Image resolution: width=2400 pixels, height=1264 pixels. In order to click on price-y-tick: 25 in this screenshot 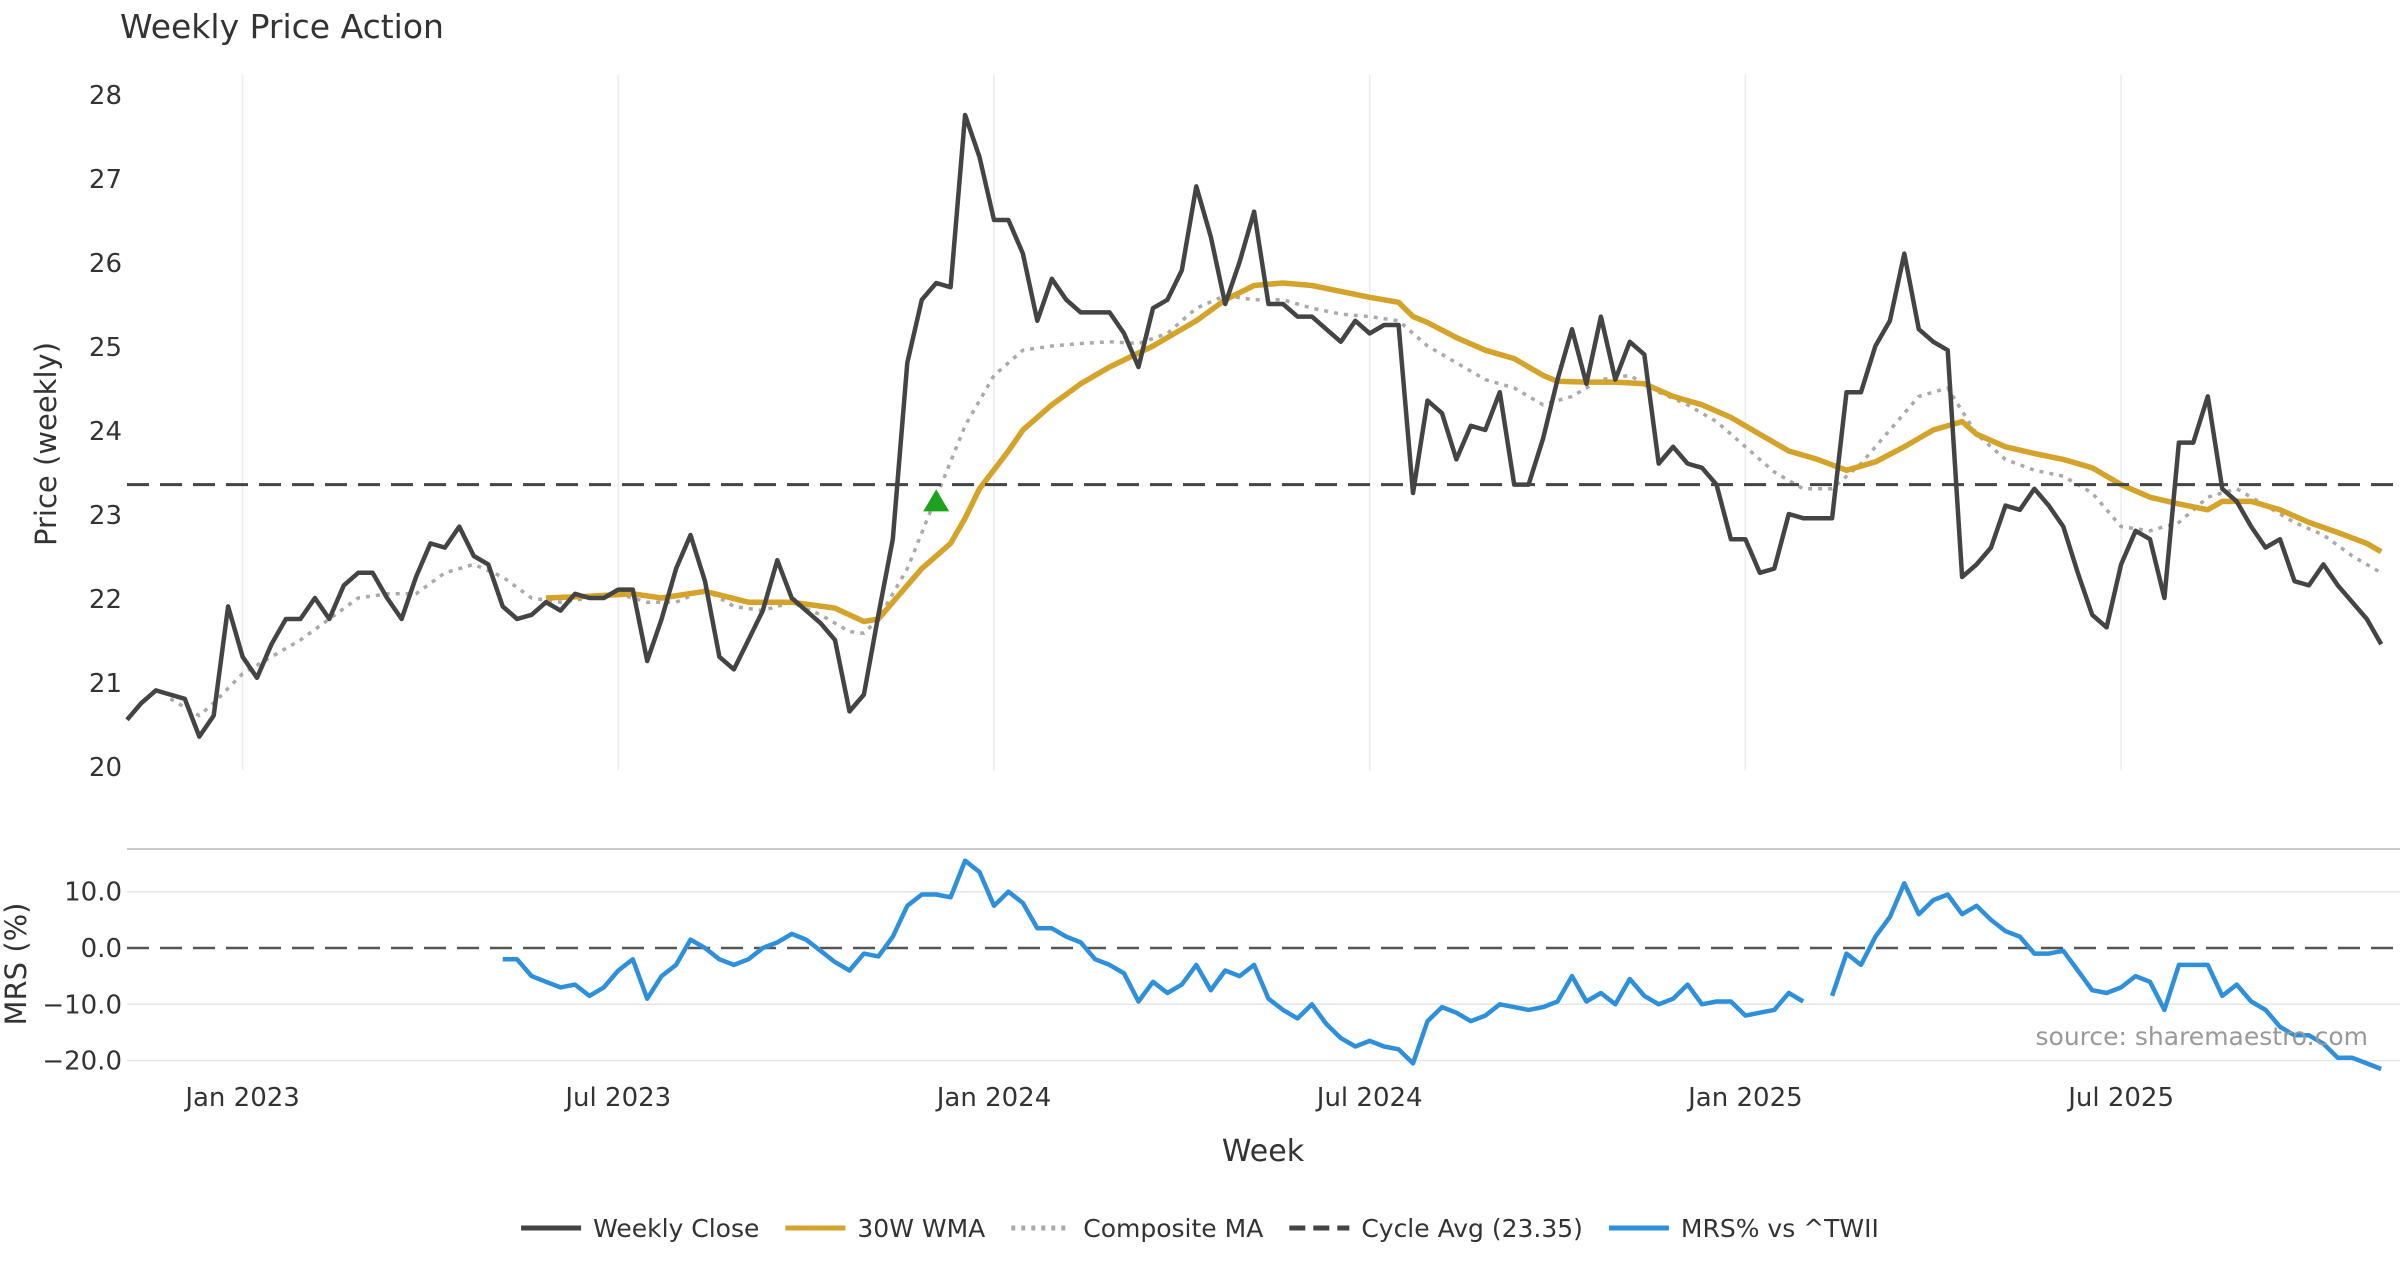, I will do `click(105, 348)`.